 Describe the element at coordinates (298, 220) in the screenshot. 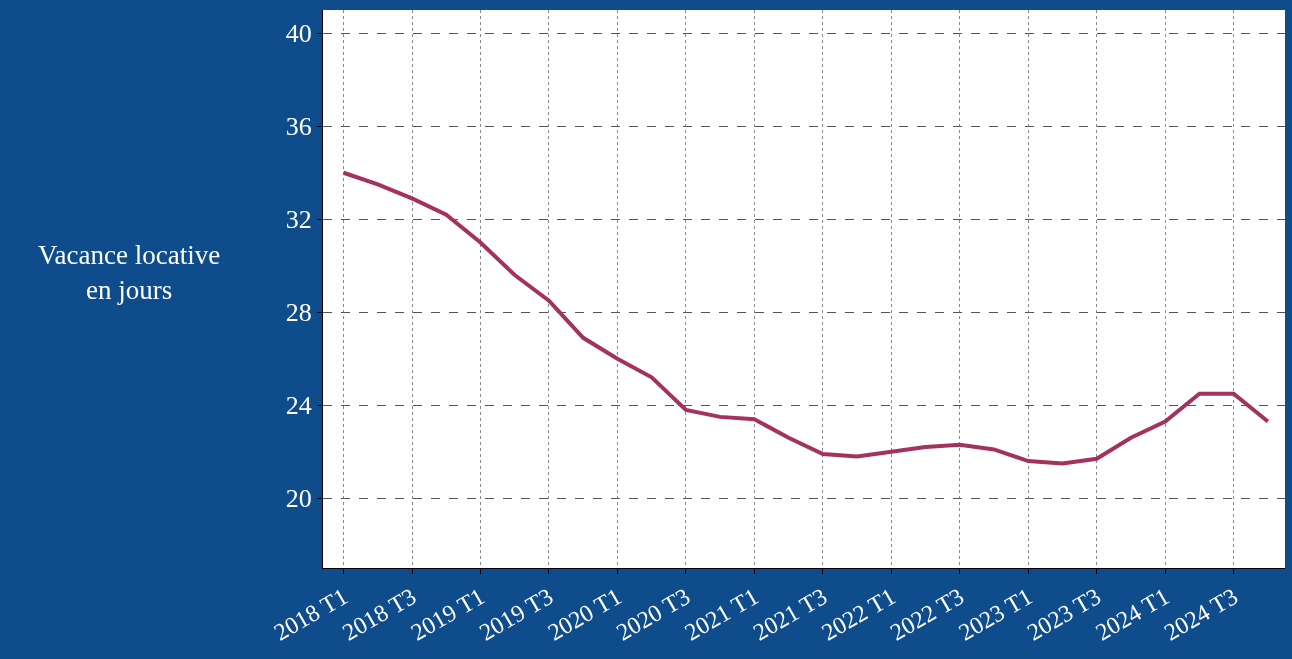

I see `y-tick-label: 32` at that location.